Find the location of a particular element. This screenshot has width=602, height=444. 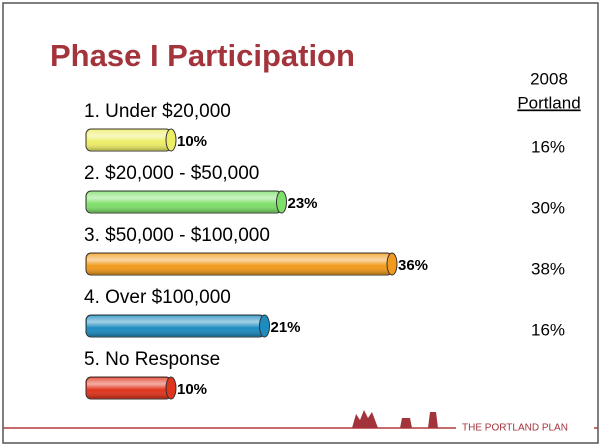

category-label: 4. Over $100,000 is located at coordinates (157, 297).